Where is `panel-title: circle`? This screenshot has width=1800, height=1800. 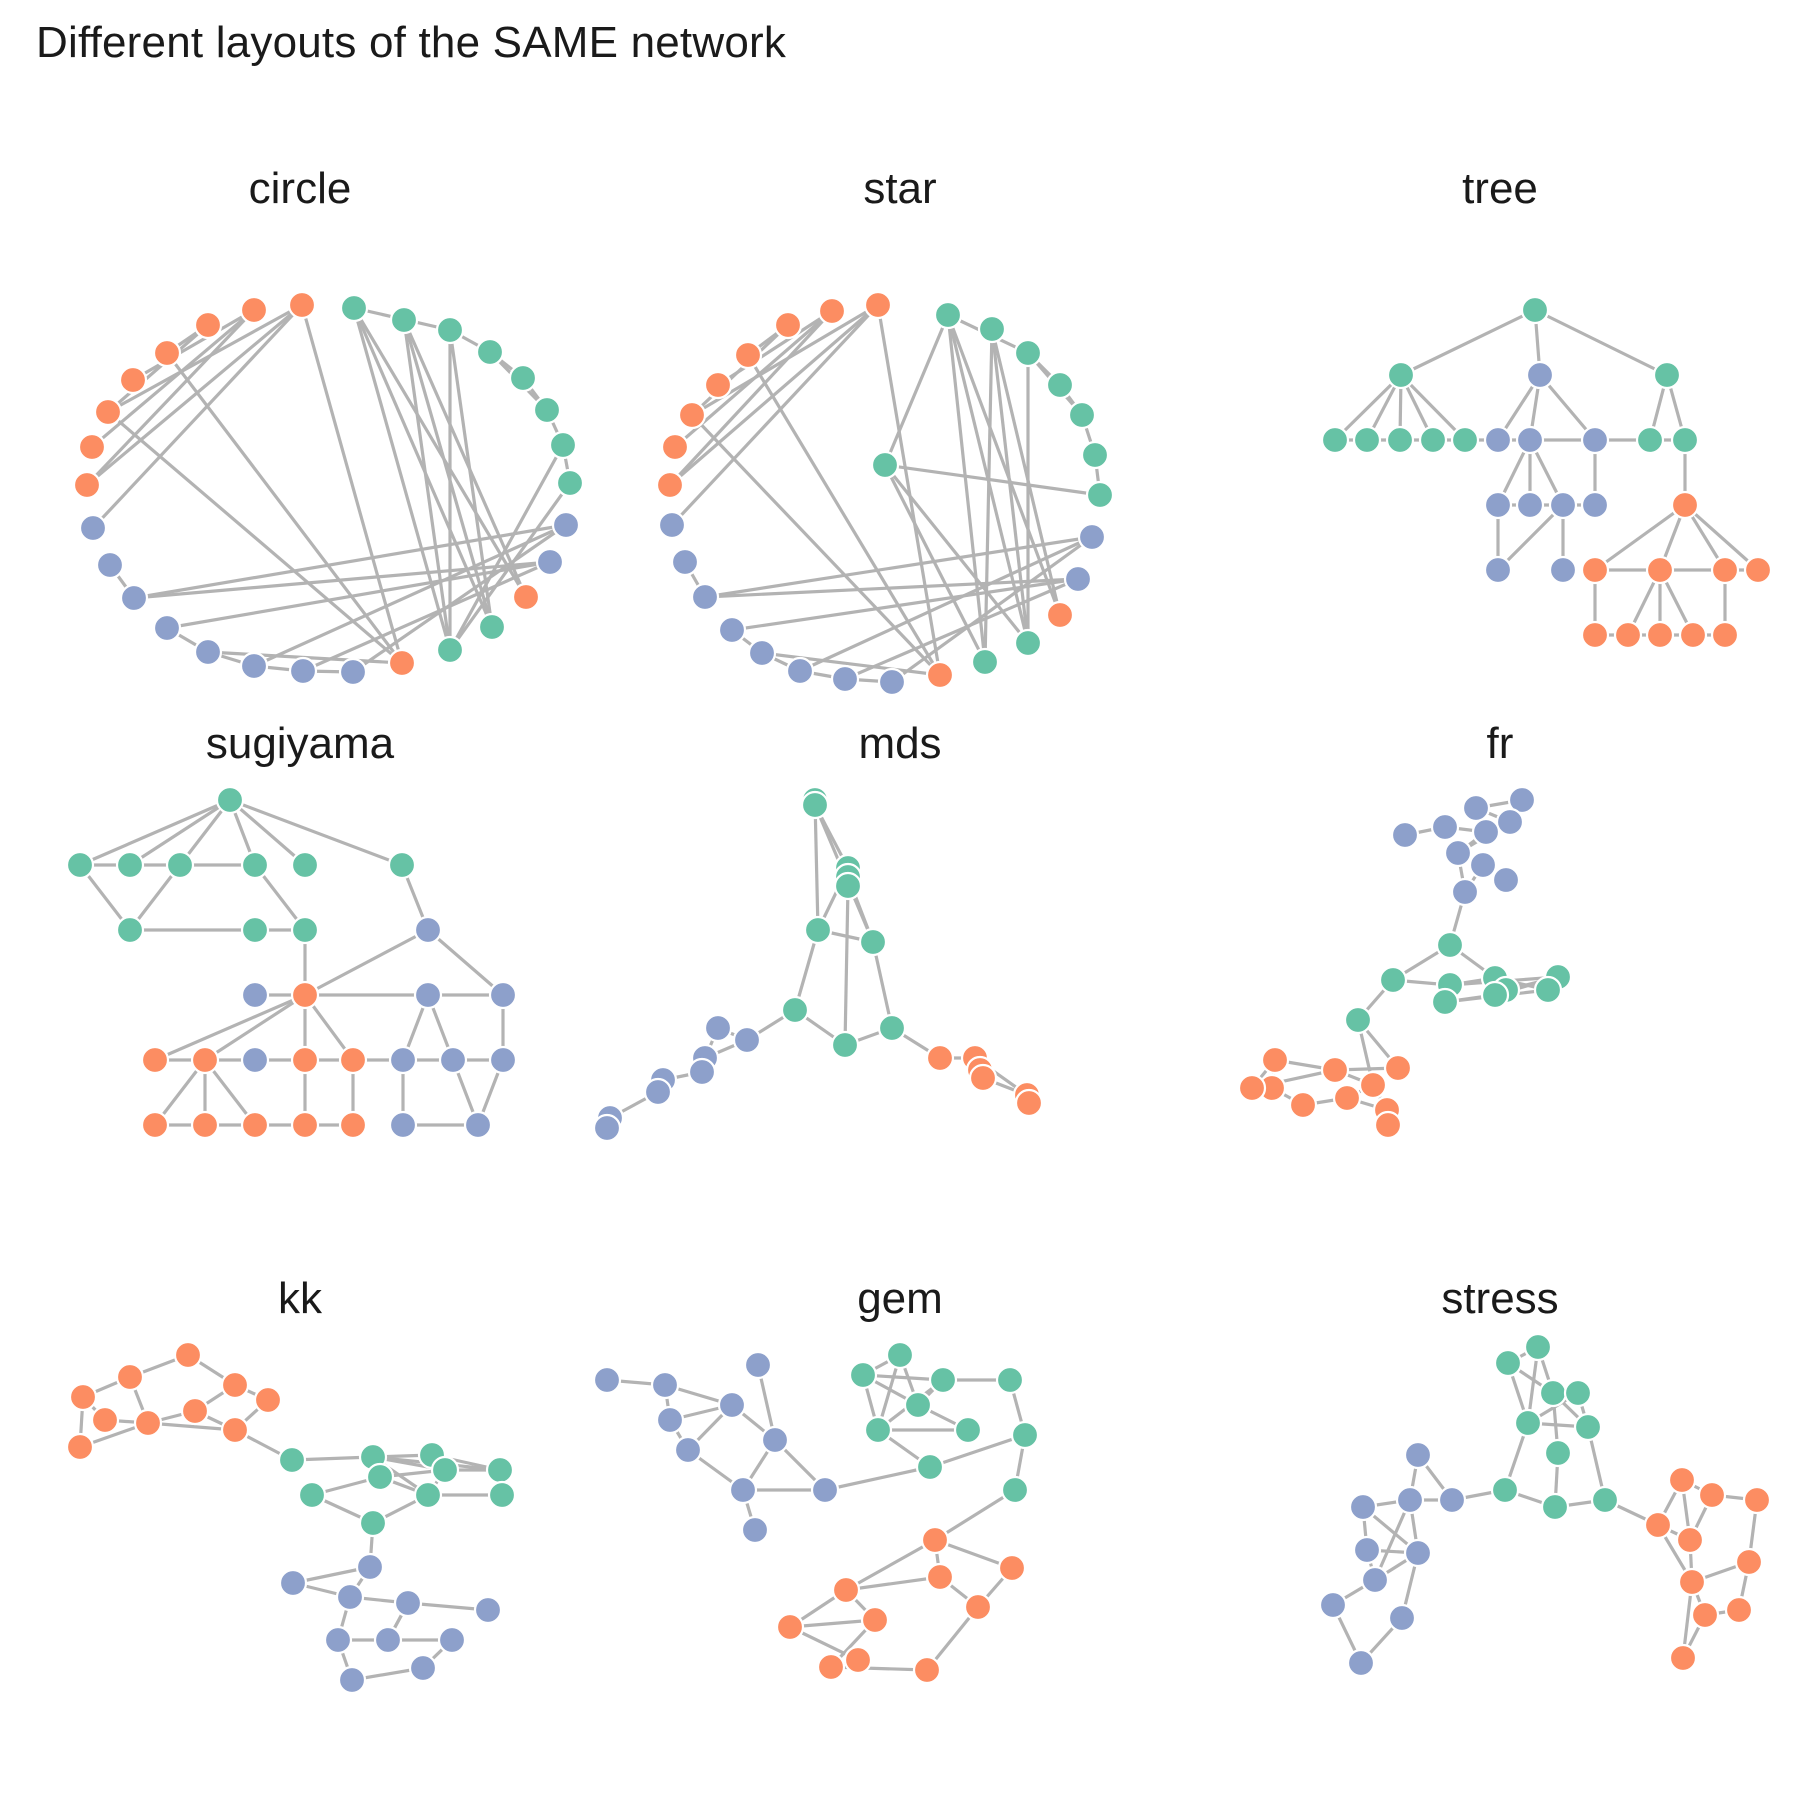 panel-title: circle is located at coordinates (300, 188).